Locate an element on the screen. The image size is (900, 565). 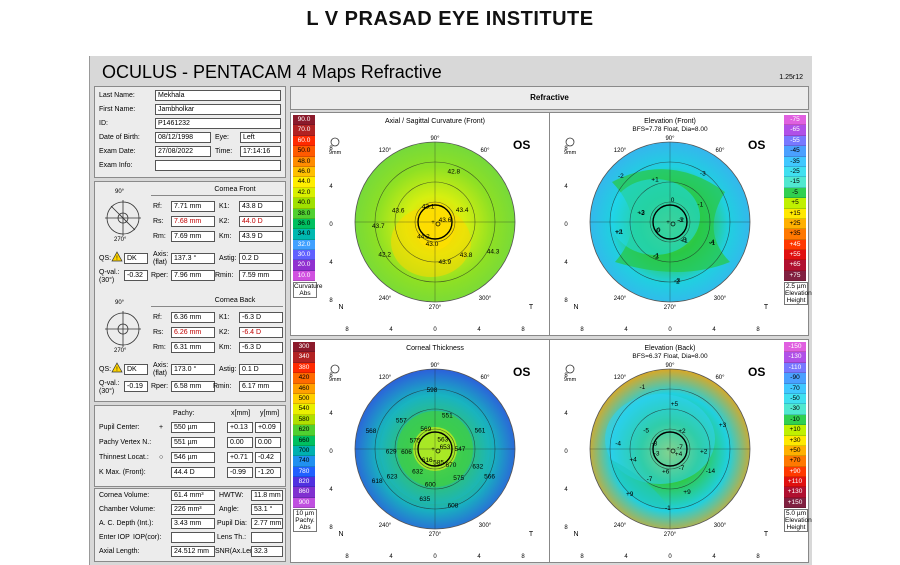
cornea-front-title: Cornea Front is located at coordinates (235, 189).